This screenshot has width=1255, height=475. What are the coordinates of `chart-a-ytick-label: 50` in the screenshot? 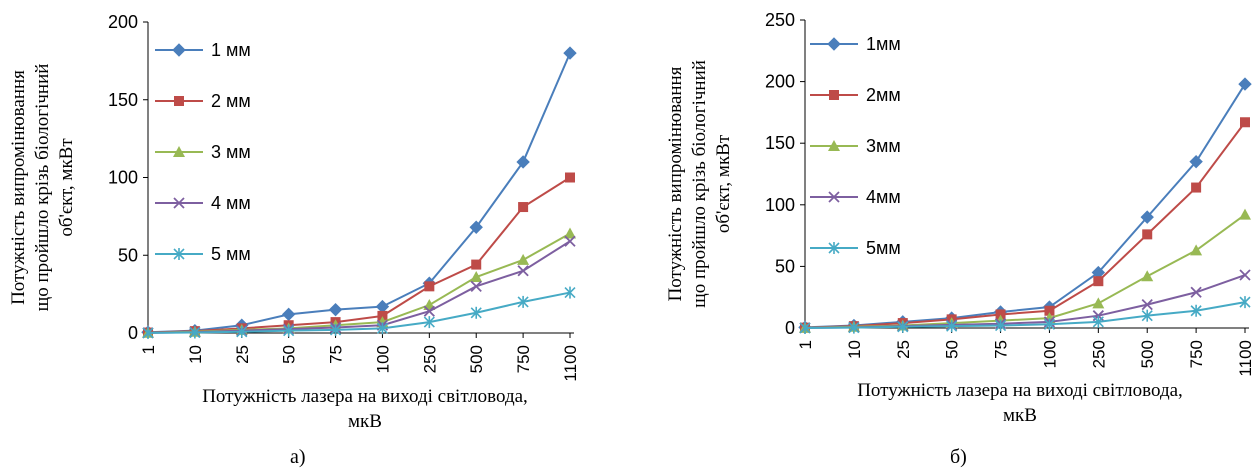 It's located at (128, 255).